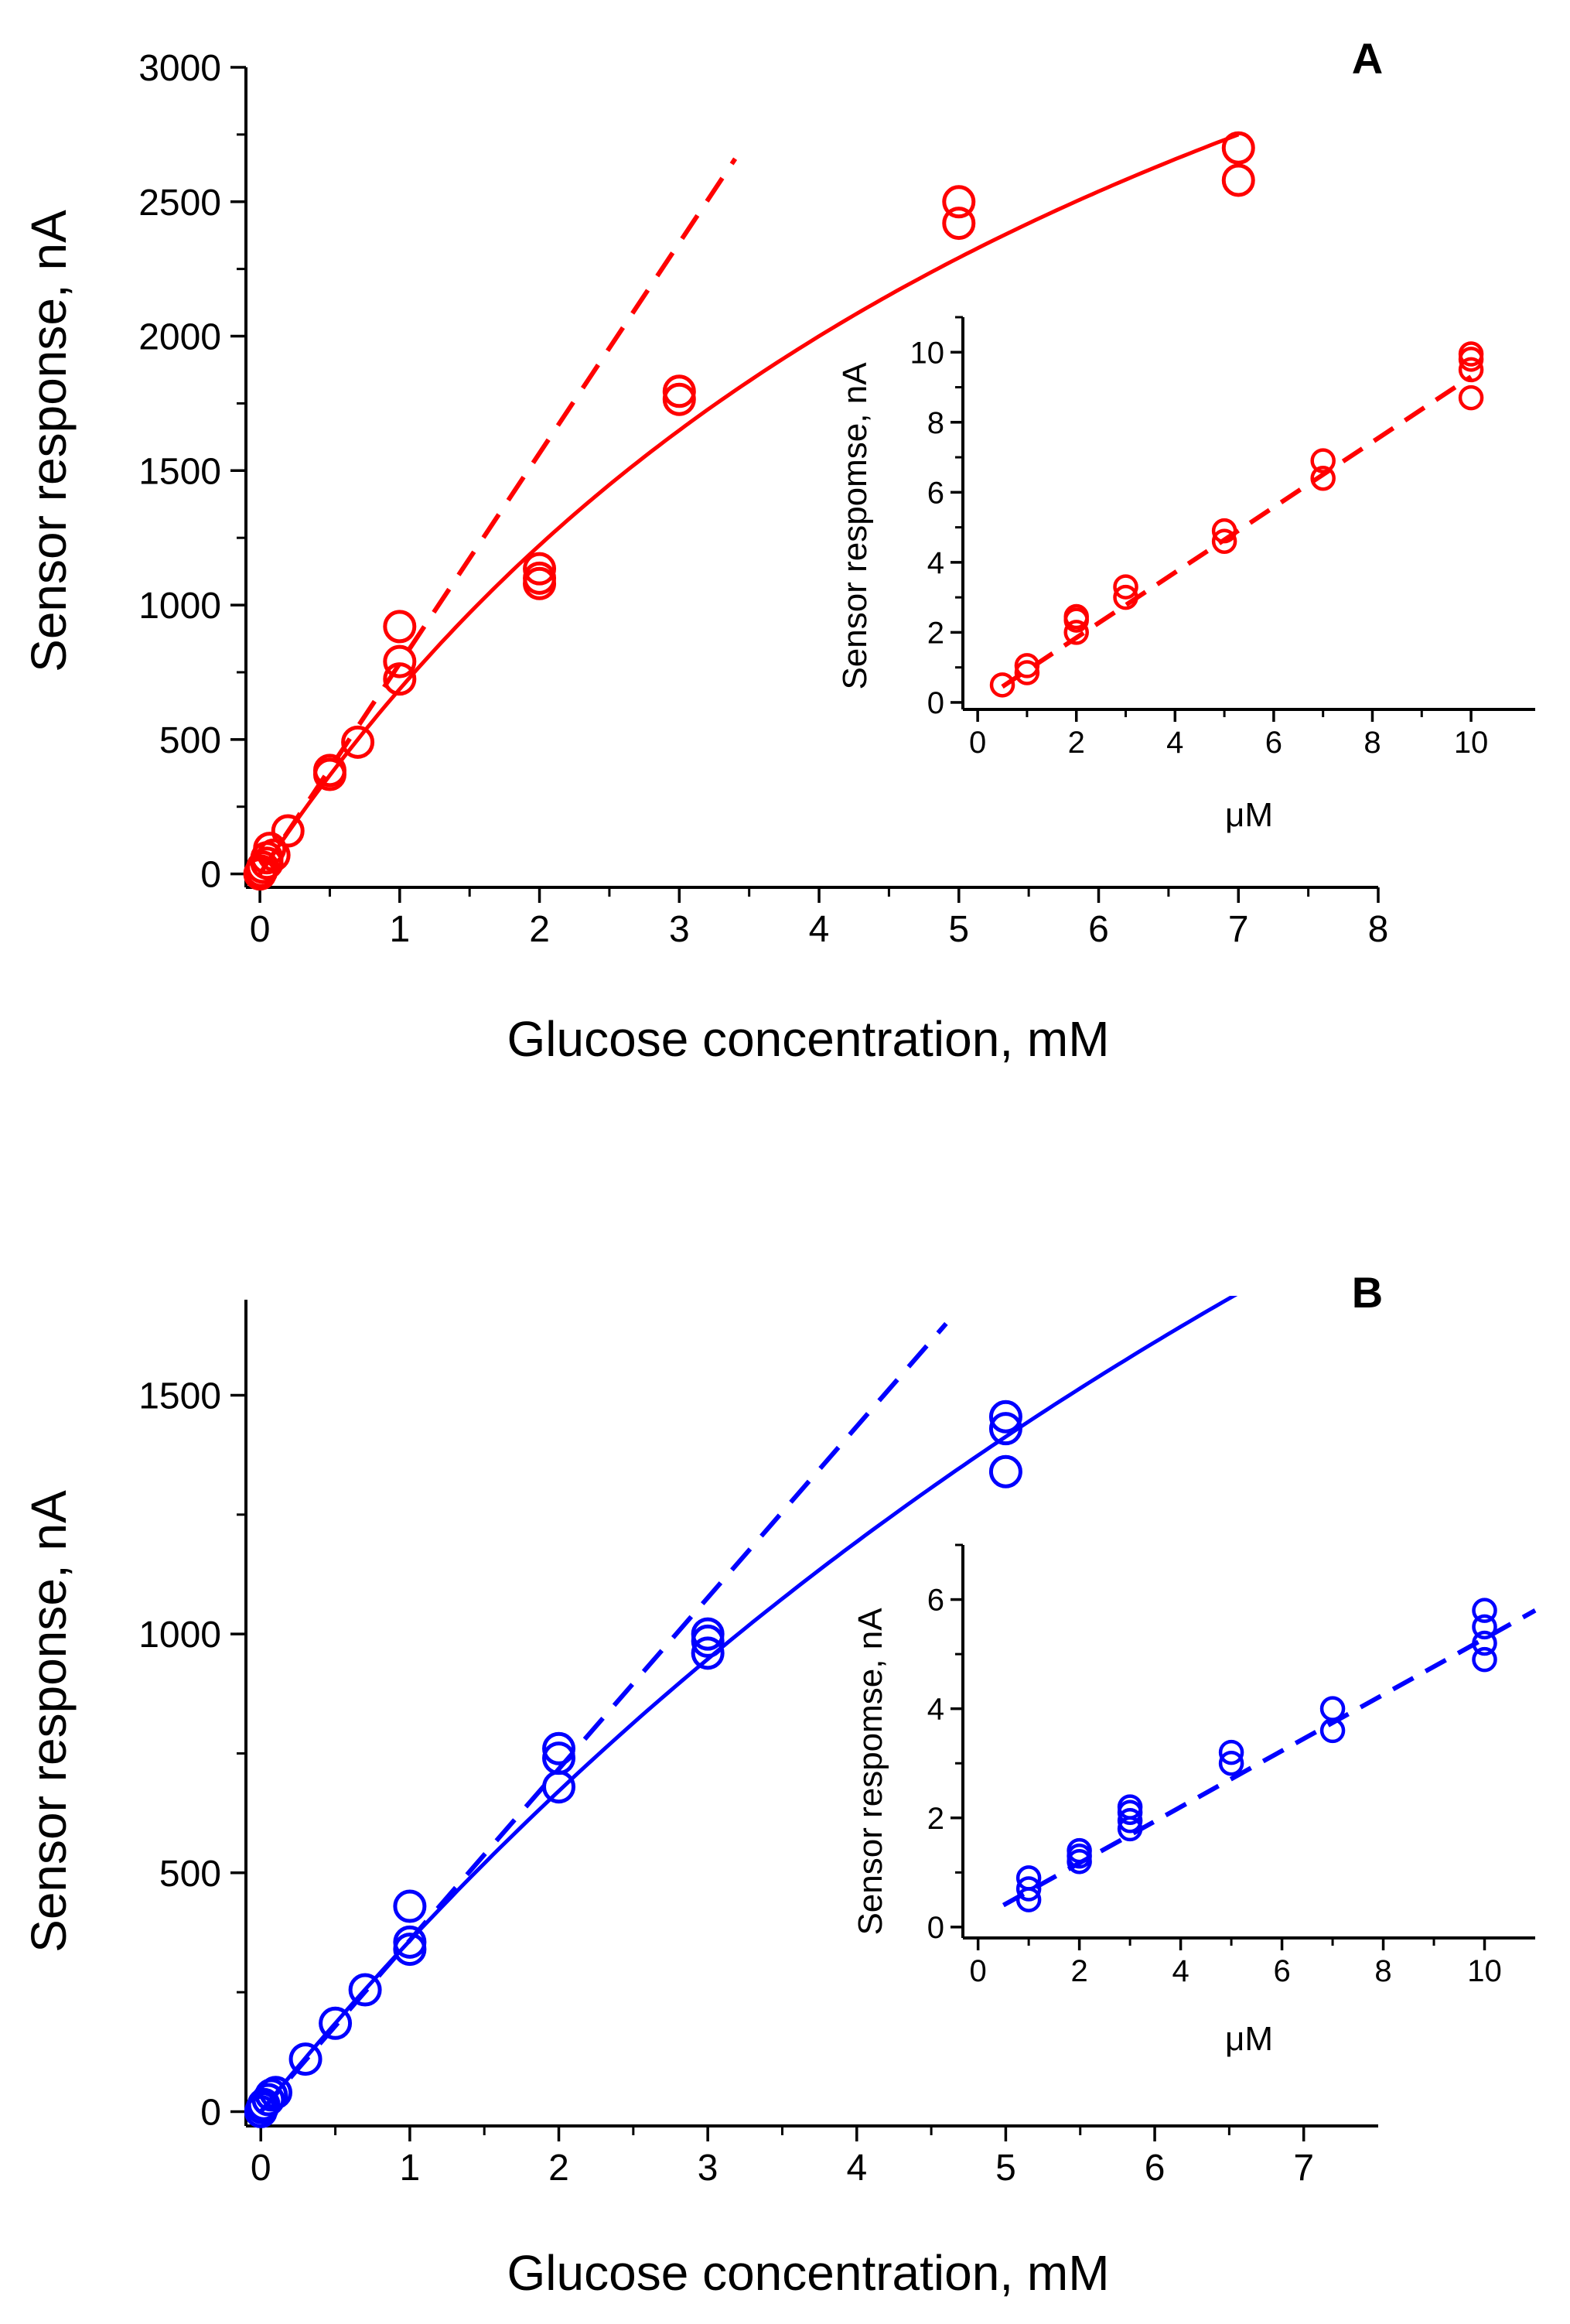 This screenshot has width=1570, height=2324. I want to click on main-b-x-tick-label: 1, so click(410, 2168).